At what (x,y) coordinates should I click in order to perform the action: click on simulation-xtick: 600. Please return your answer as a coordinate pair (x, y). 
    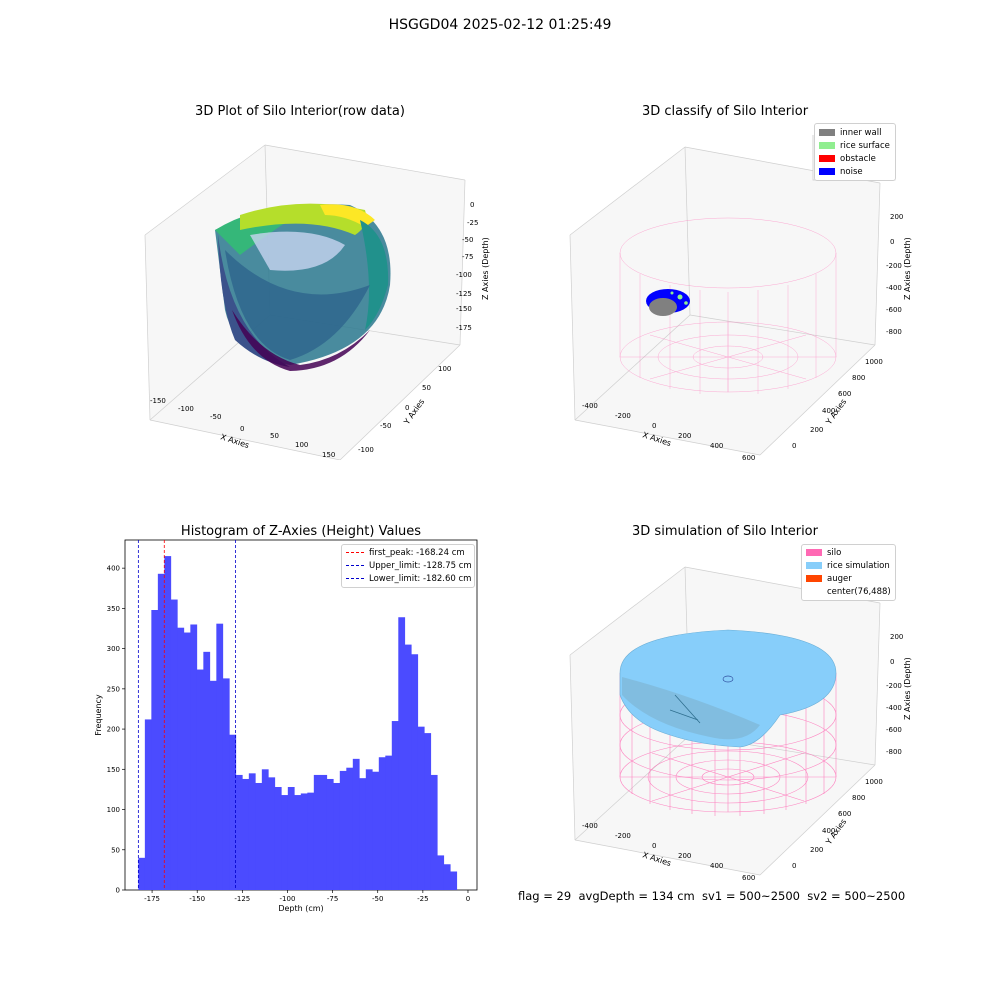
    Looking at the image, I should click on (748, 877).